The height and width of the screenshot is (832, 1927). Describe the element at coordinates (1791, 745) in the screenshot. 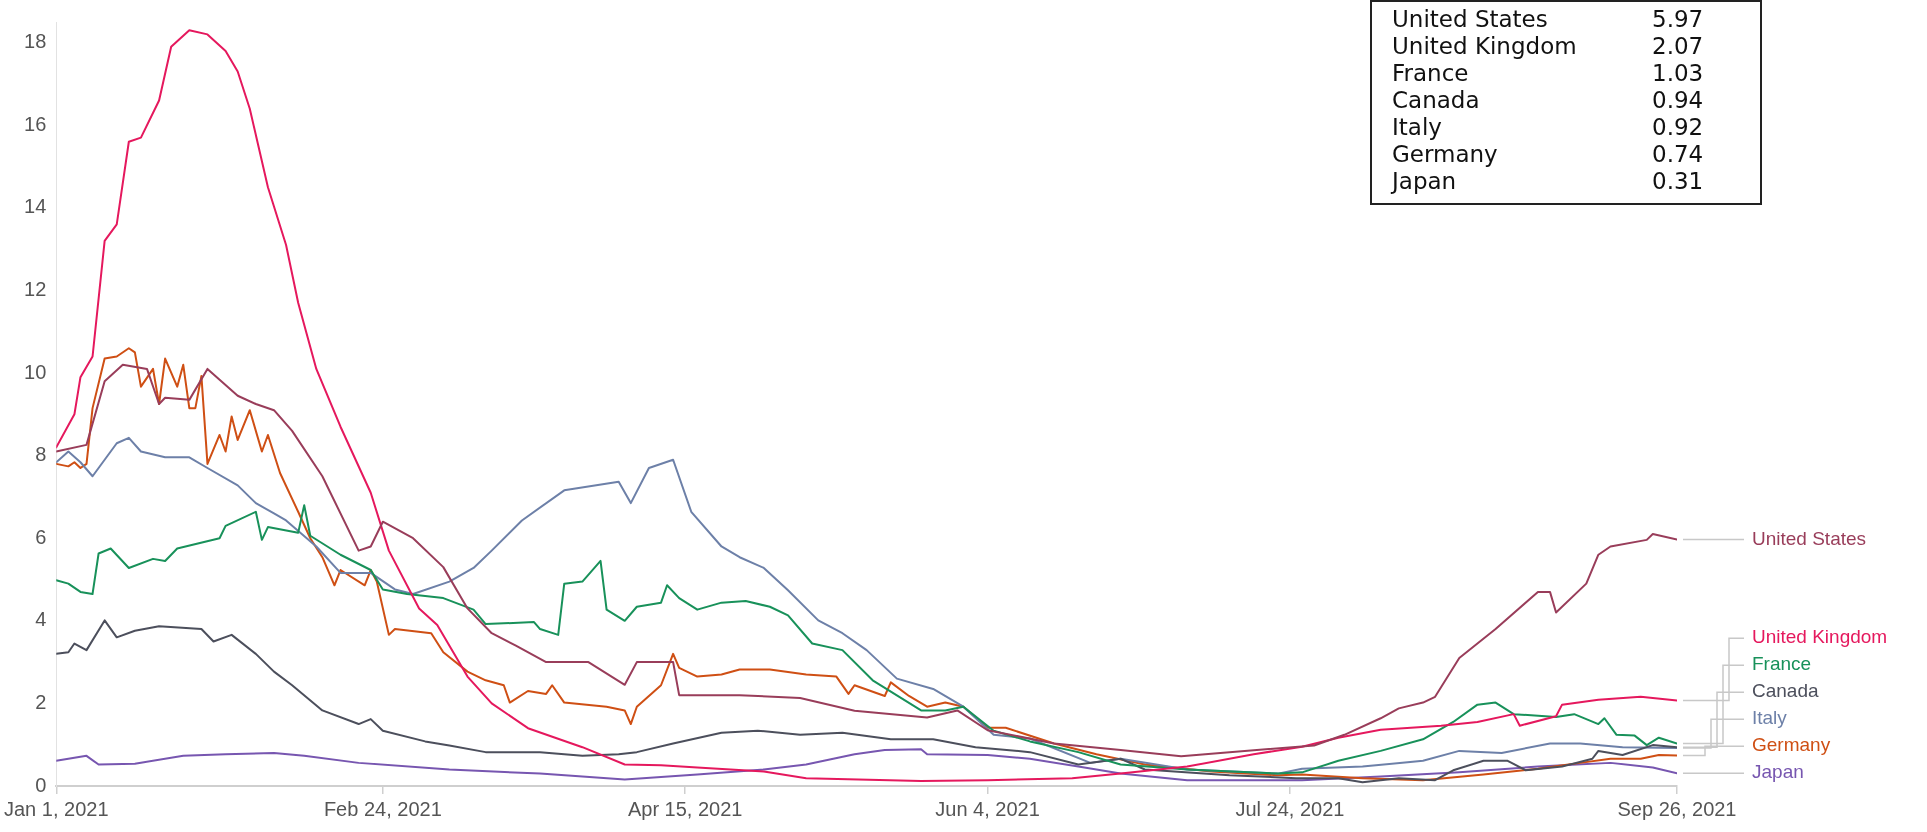

I see `text: Germany` at that location.